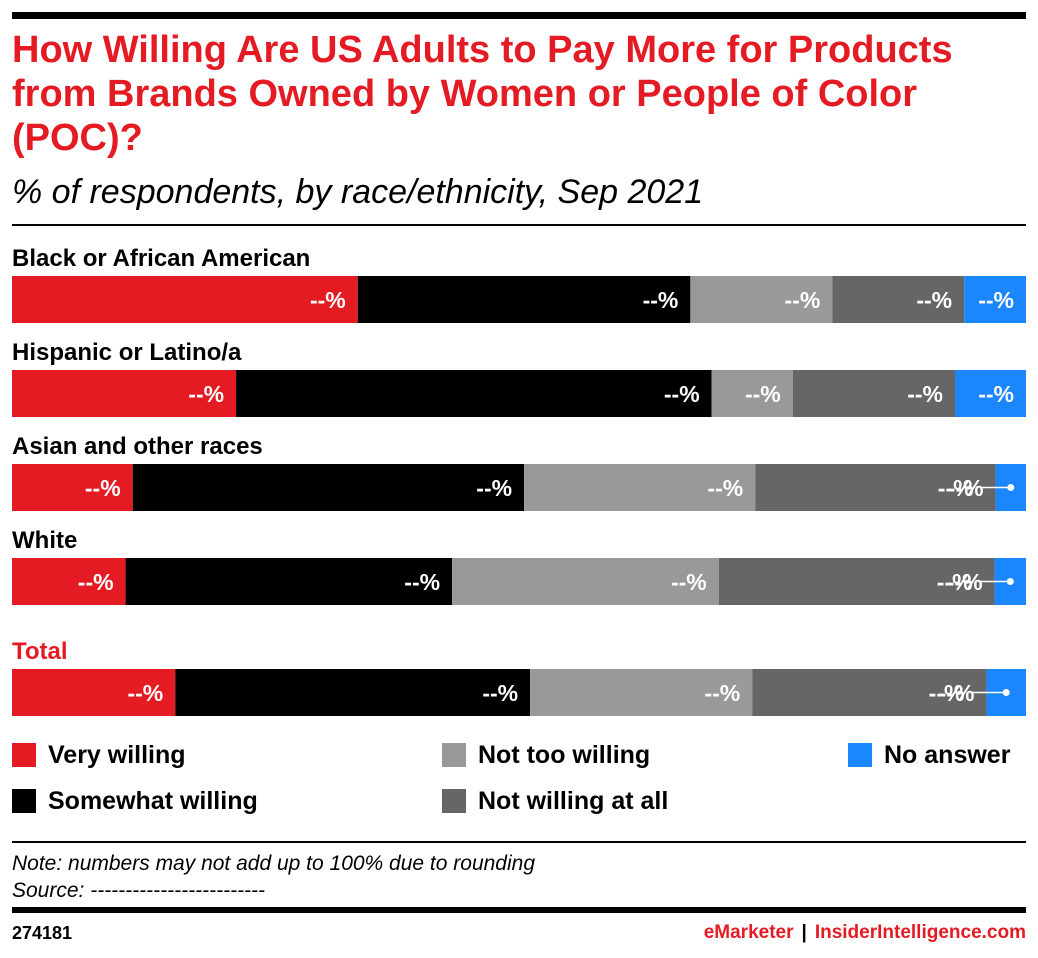 The width and height of the screenshot is (1038, 958). Describe the element at coordinates (869, 692) in the screenshot. I see `bar-total-not-willing-at-all` at that location.